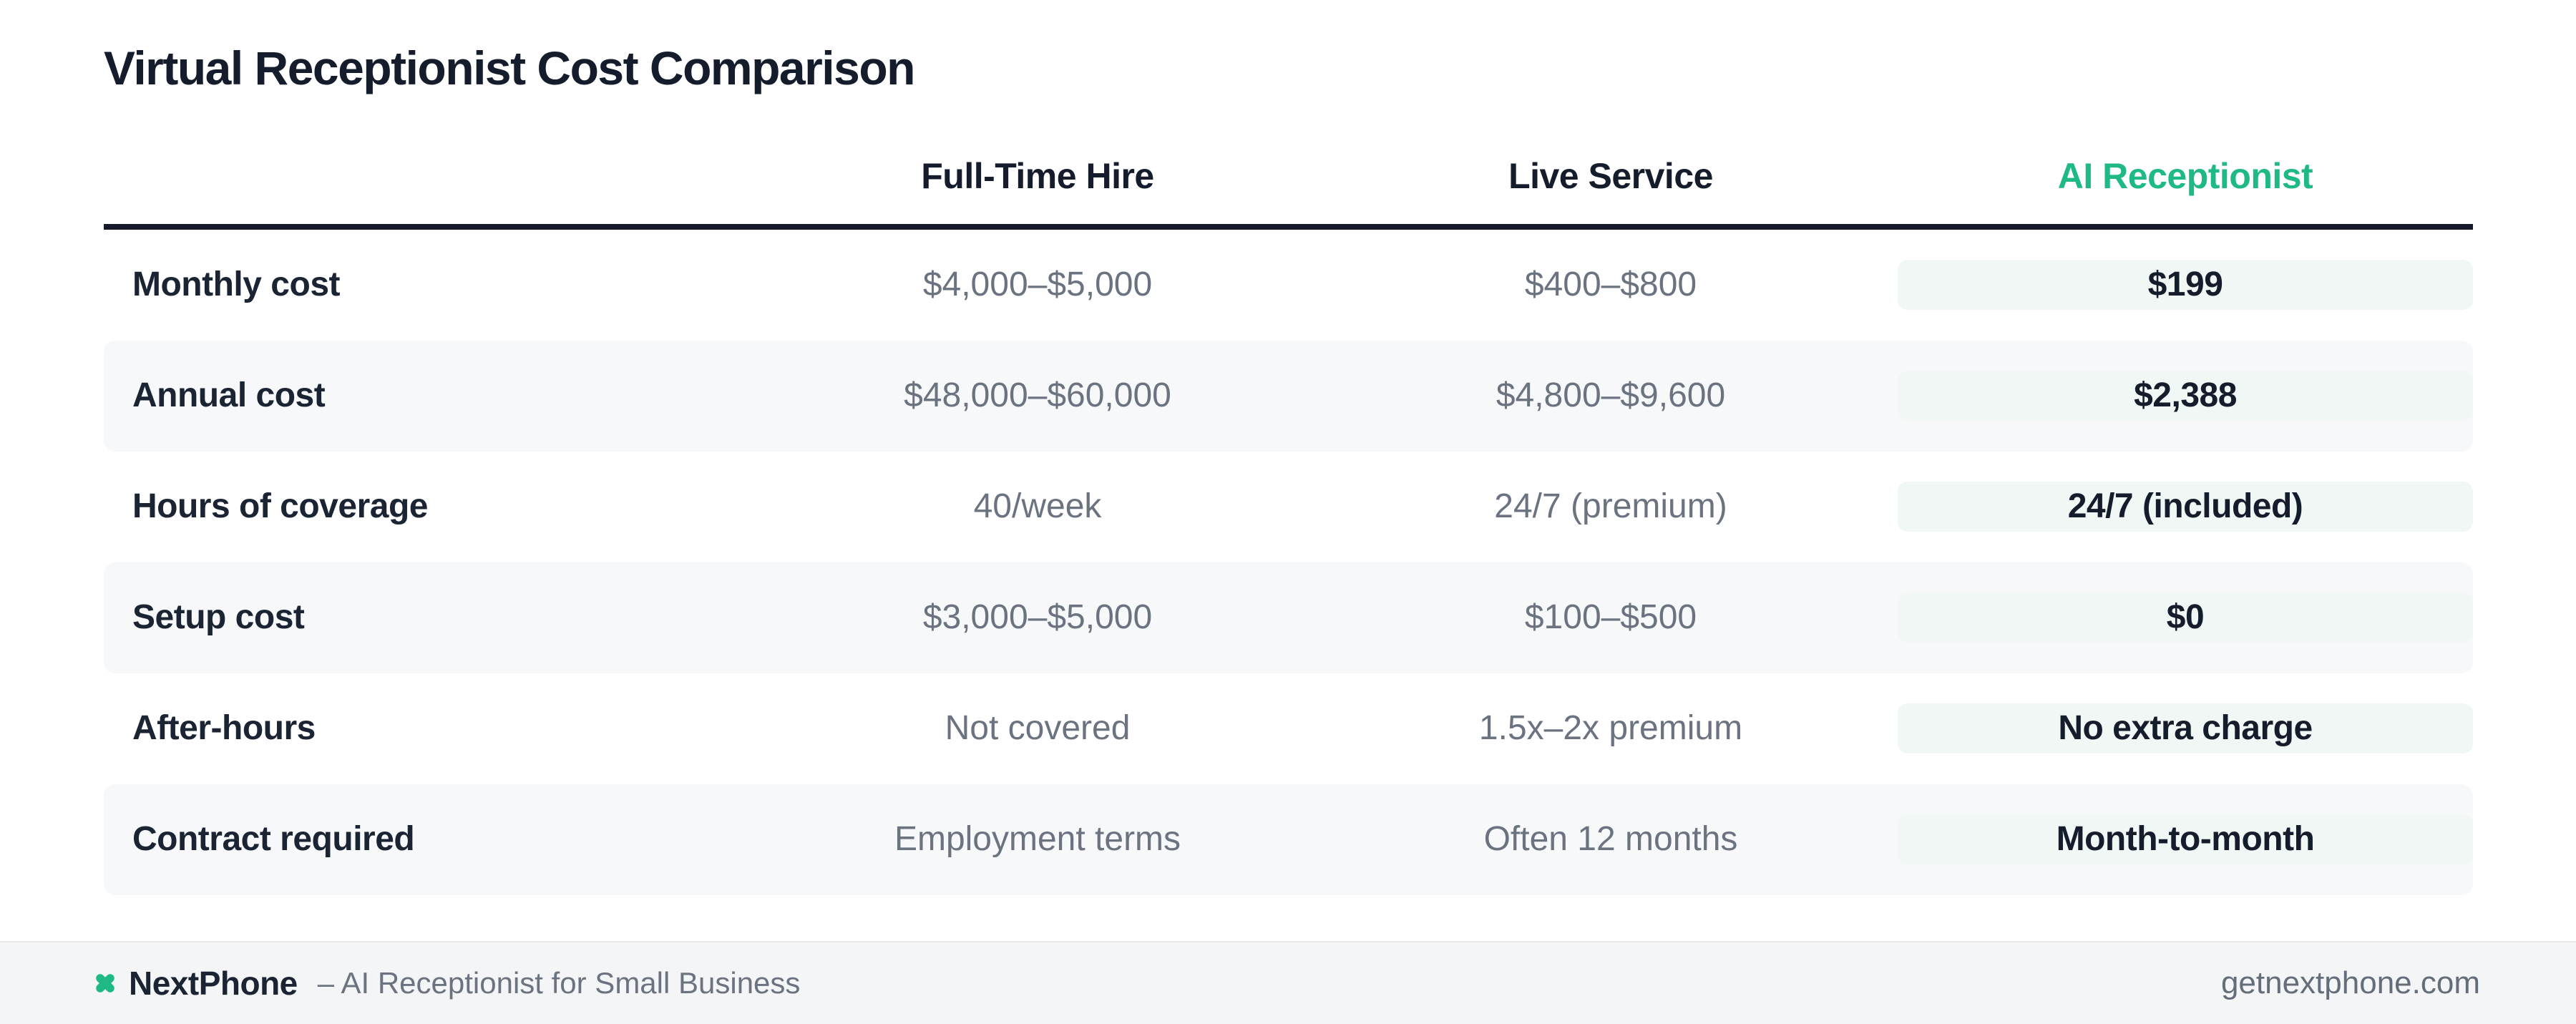  What do you see at coordinates (1610, 728) in the screenshot?
I see `cell-live-service: 1.5x–2x premium` at bounding box center [1610, 728].